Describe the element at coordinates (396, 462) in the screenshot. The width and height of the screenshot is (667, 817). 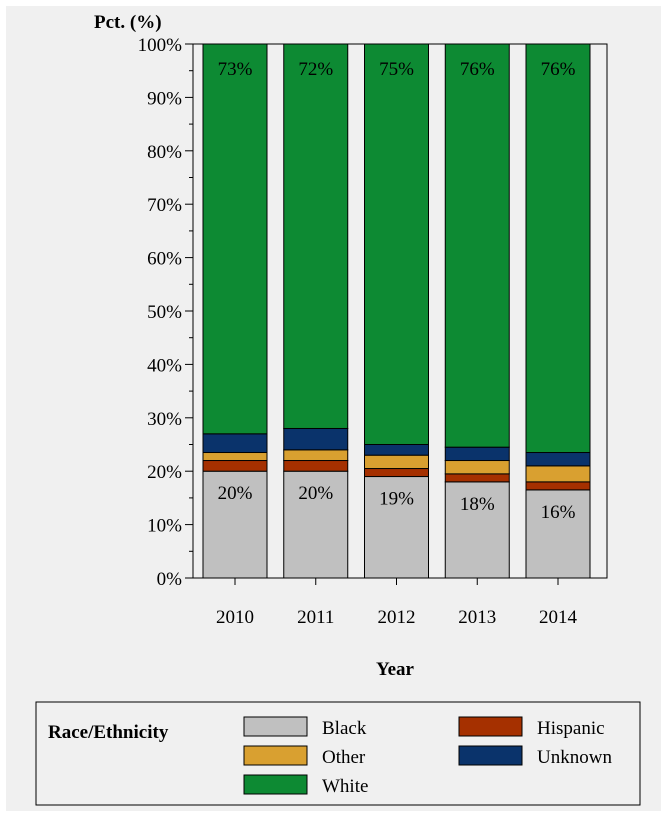
I see `bar-segment-other-2012` at that location.